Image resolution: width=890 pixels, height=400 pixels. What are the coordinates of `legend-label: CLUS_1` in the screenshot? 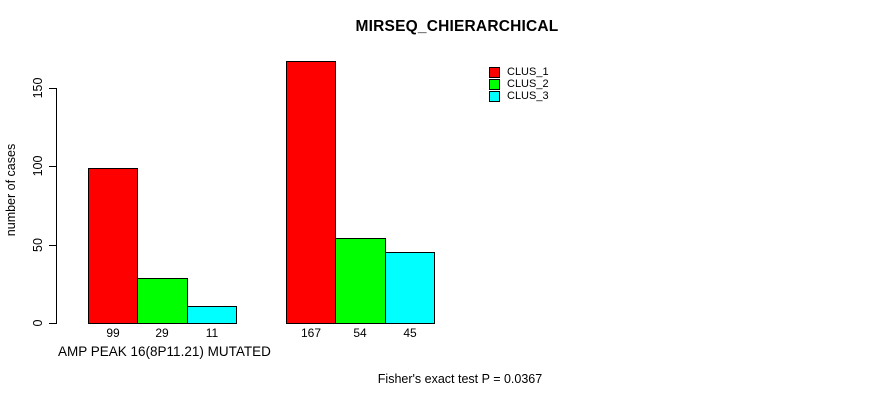 It's located at (528, 72).